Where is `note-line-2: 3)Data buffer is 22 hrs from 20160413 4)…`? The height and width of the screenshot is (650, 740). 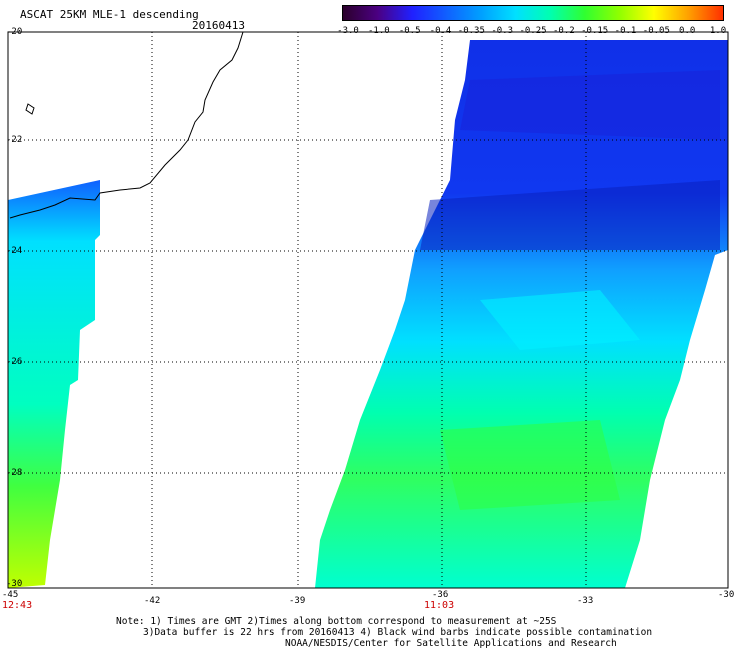
note-line-2: 3)Data buffer is 22 hrs from 20160413 4)… is located at coordinates (398, 632).